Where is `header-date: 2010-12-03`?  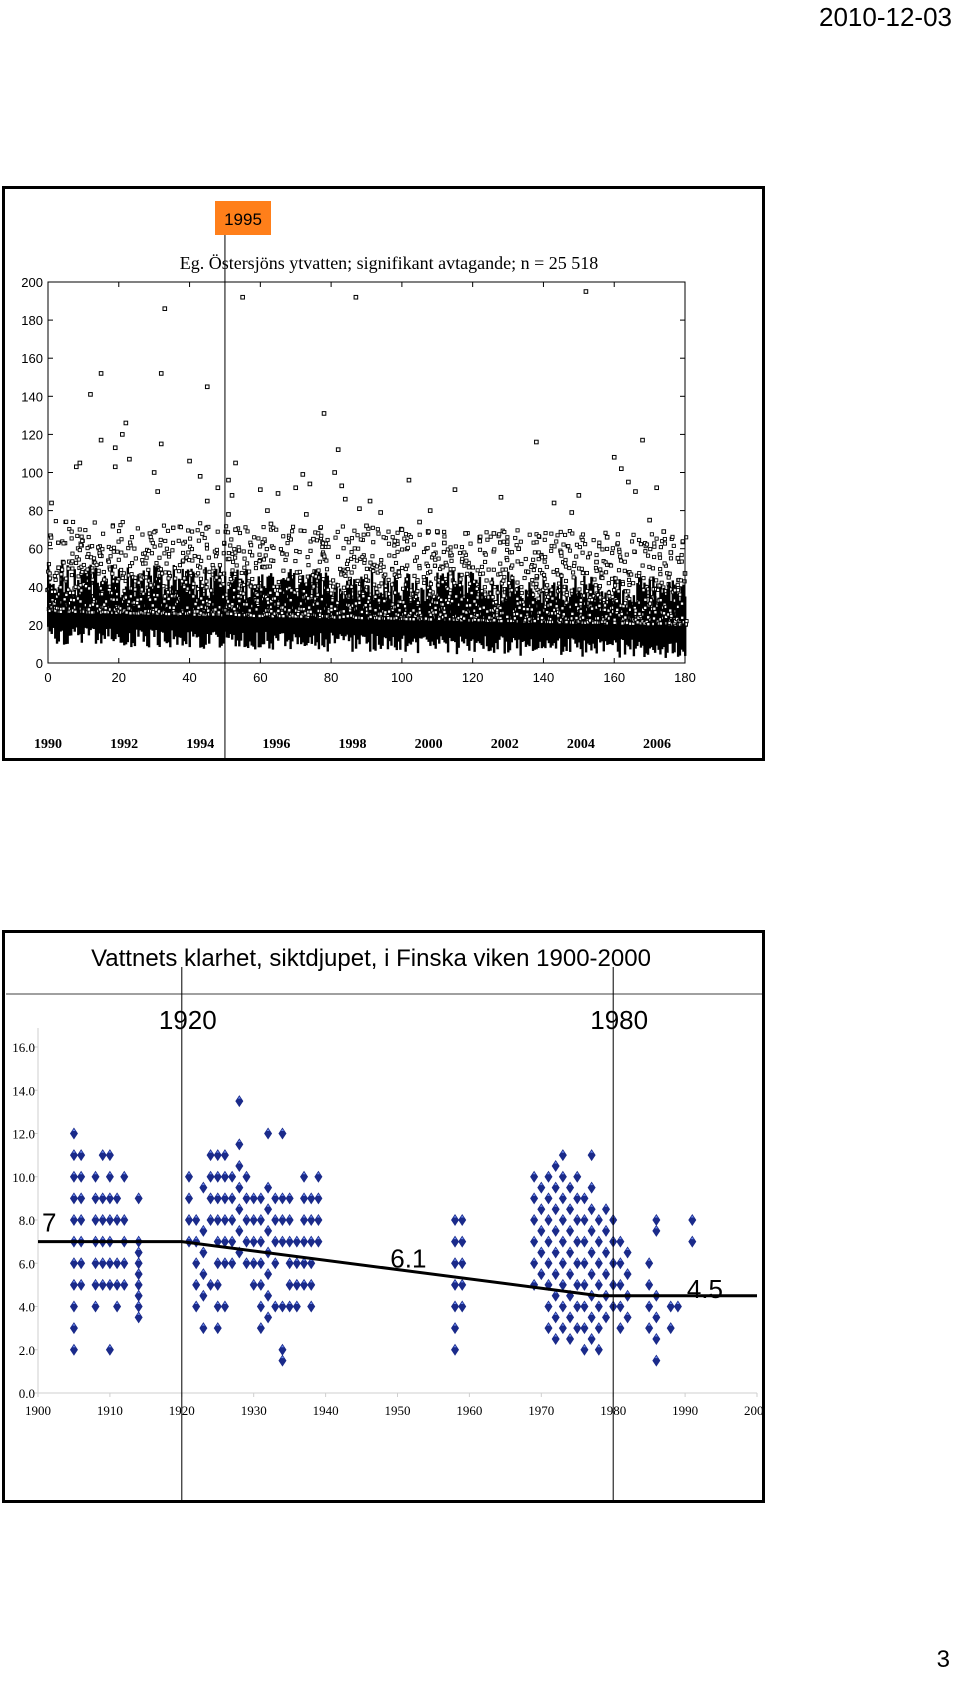
header-date: 2010-12-03 is located at coordinates (885, 17).